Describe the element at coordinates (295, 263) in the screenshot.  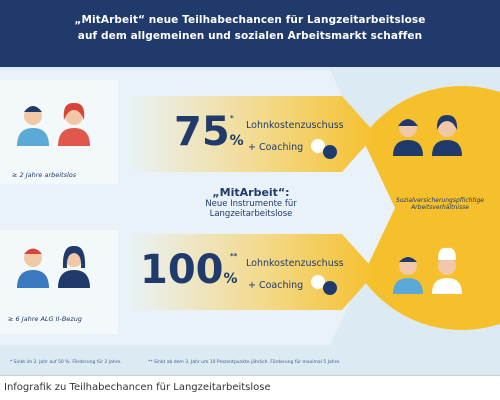
I see `subsidy-label-2: Lohnkostenzuschuss` at that location.